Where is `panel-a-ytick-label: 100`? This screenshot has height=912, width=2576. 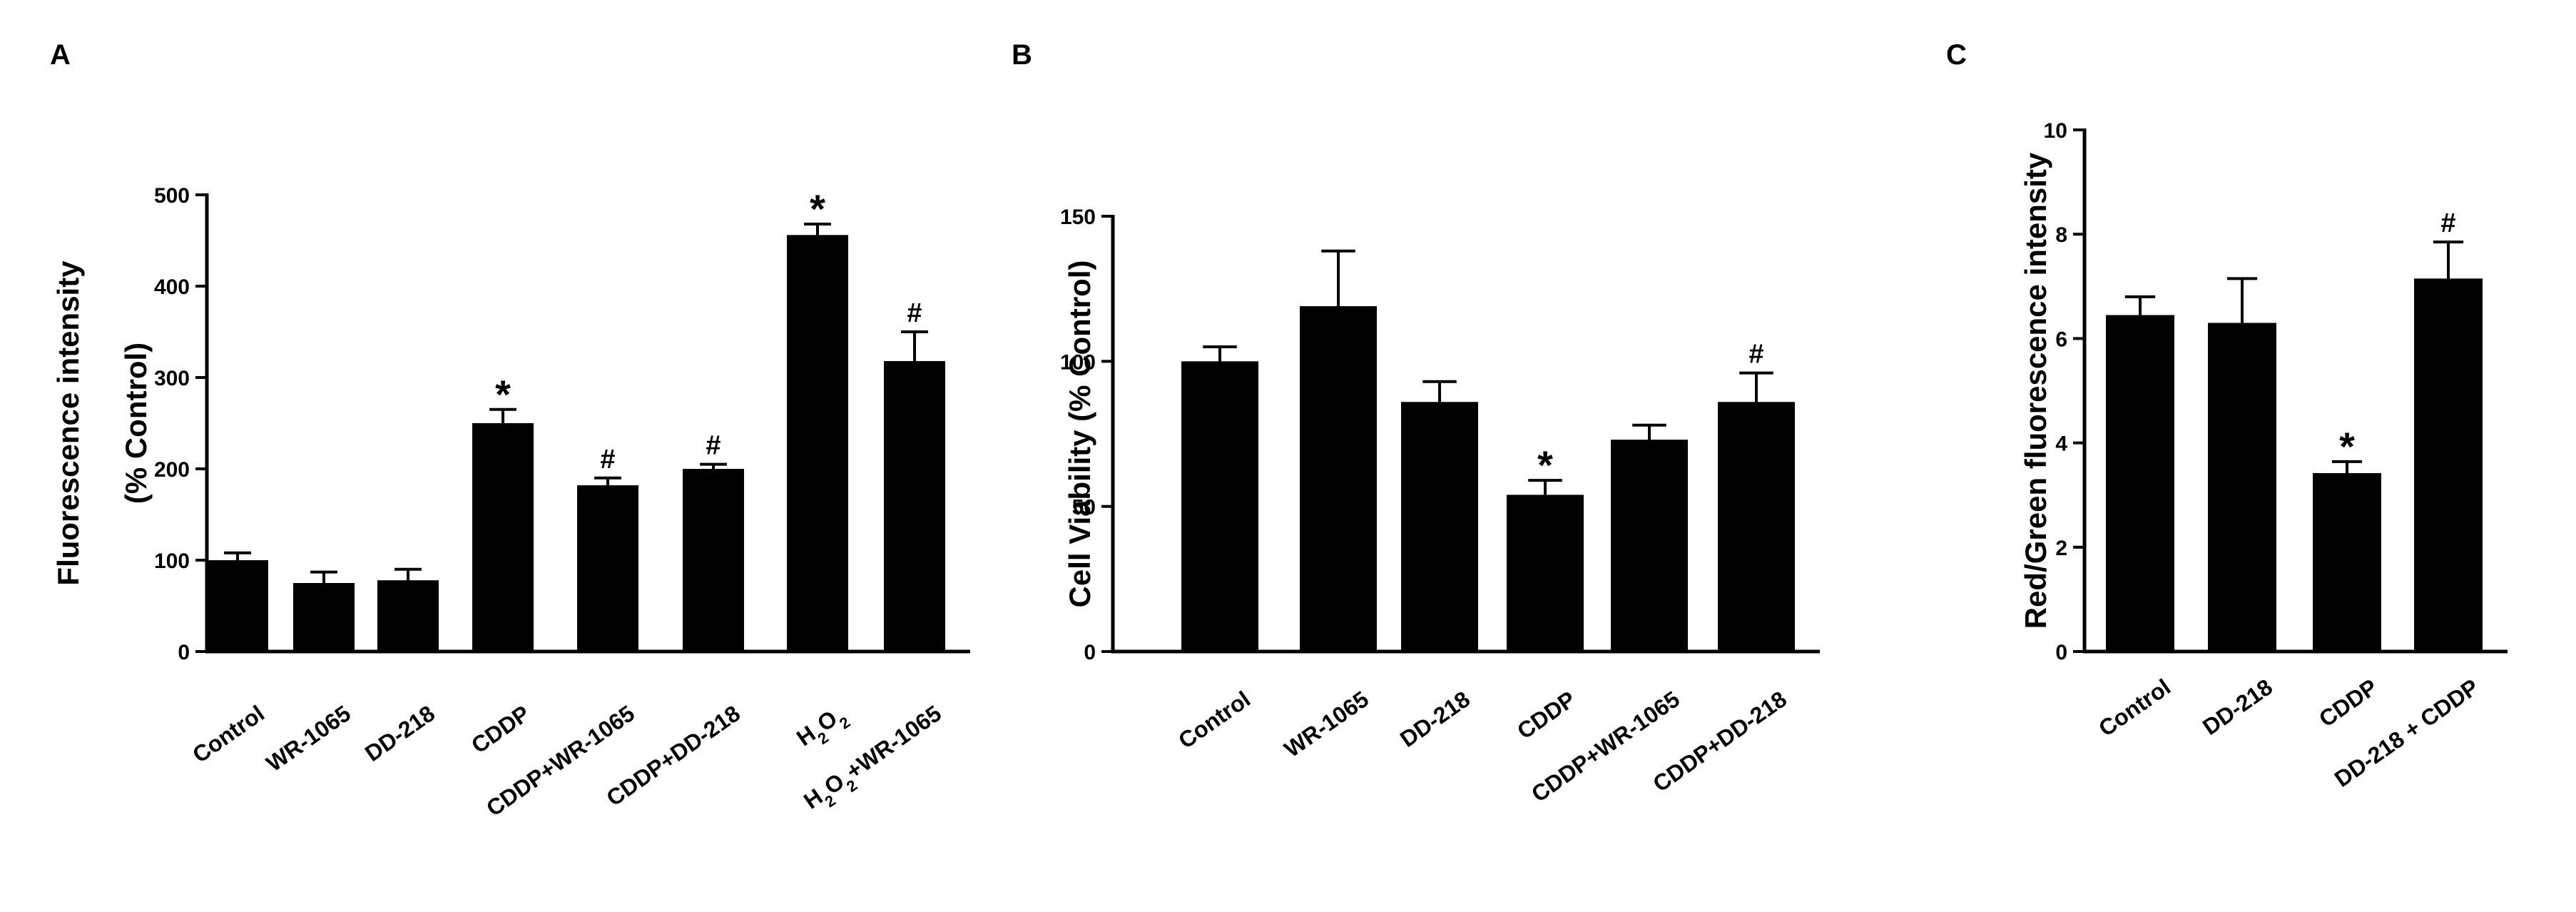 panel-a-ytick-label: 100 is located at coordinates (172, 561).